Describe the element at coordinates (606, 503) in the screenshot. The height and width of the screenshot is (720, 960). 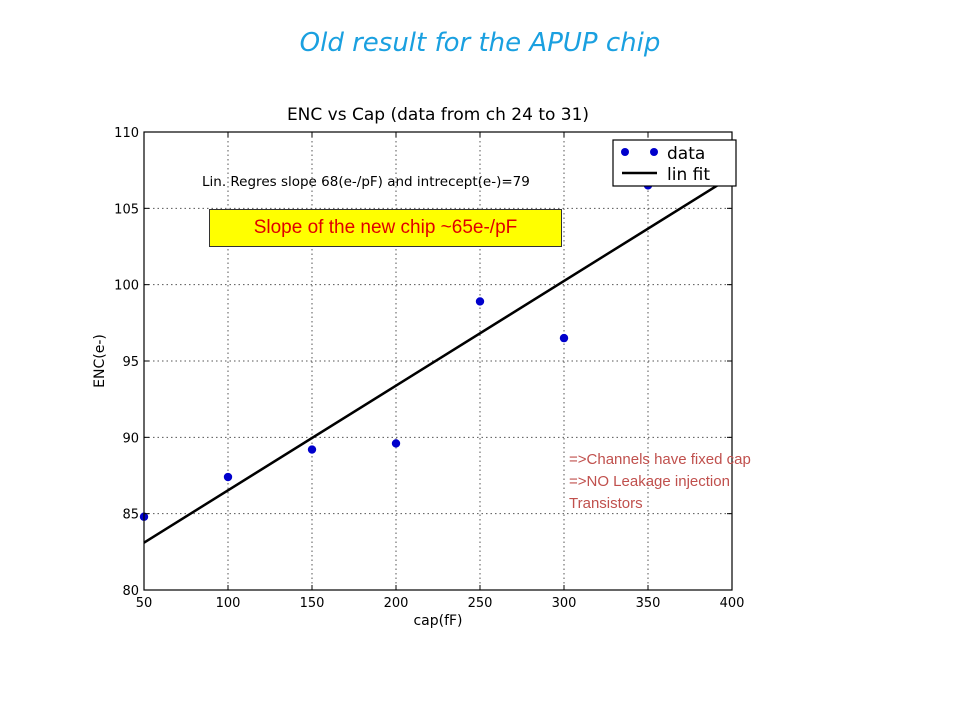
I see `note-line-3: Transistors` at that location.